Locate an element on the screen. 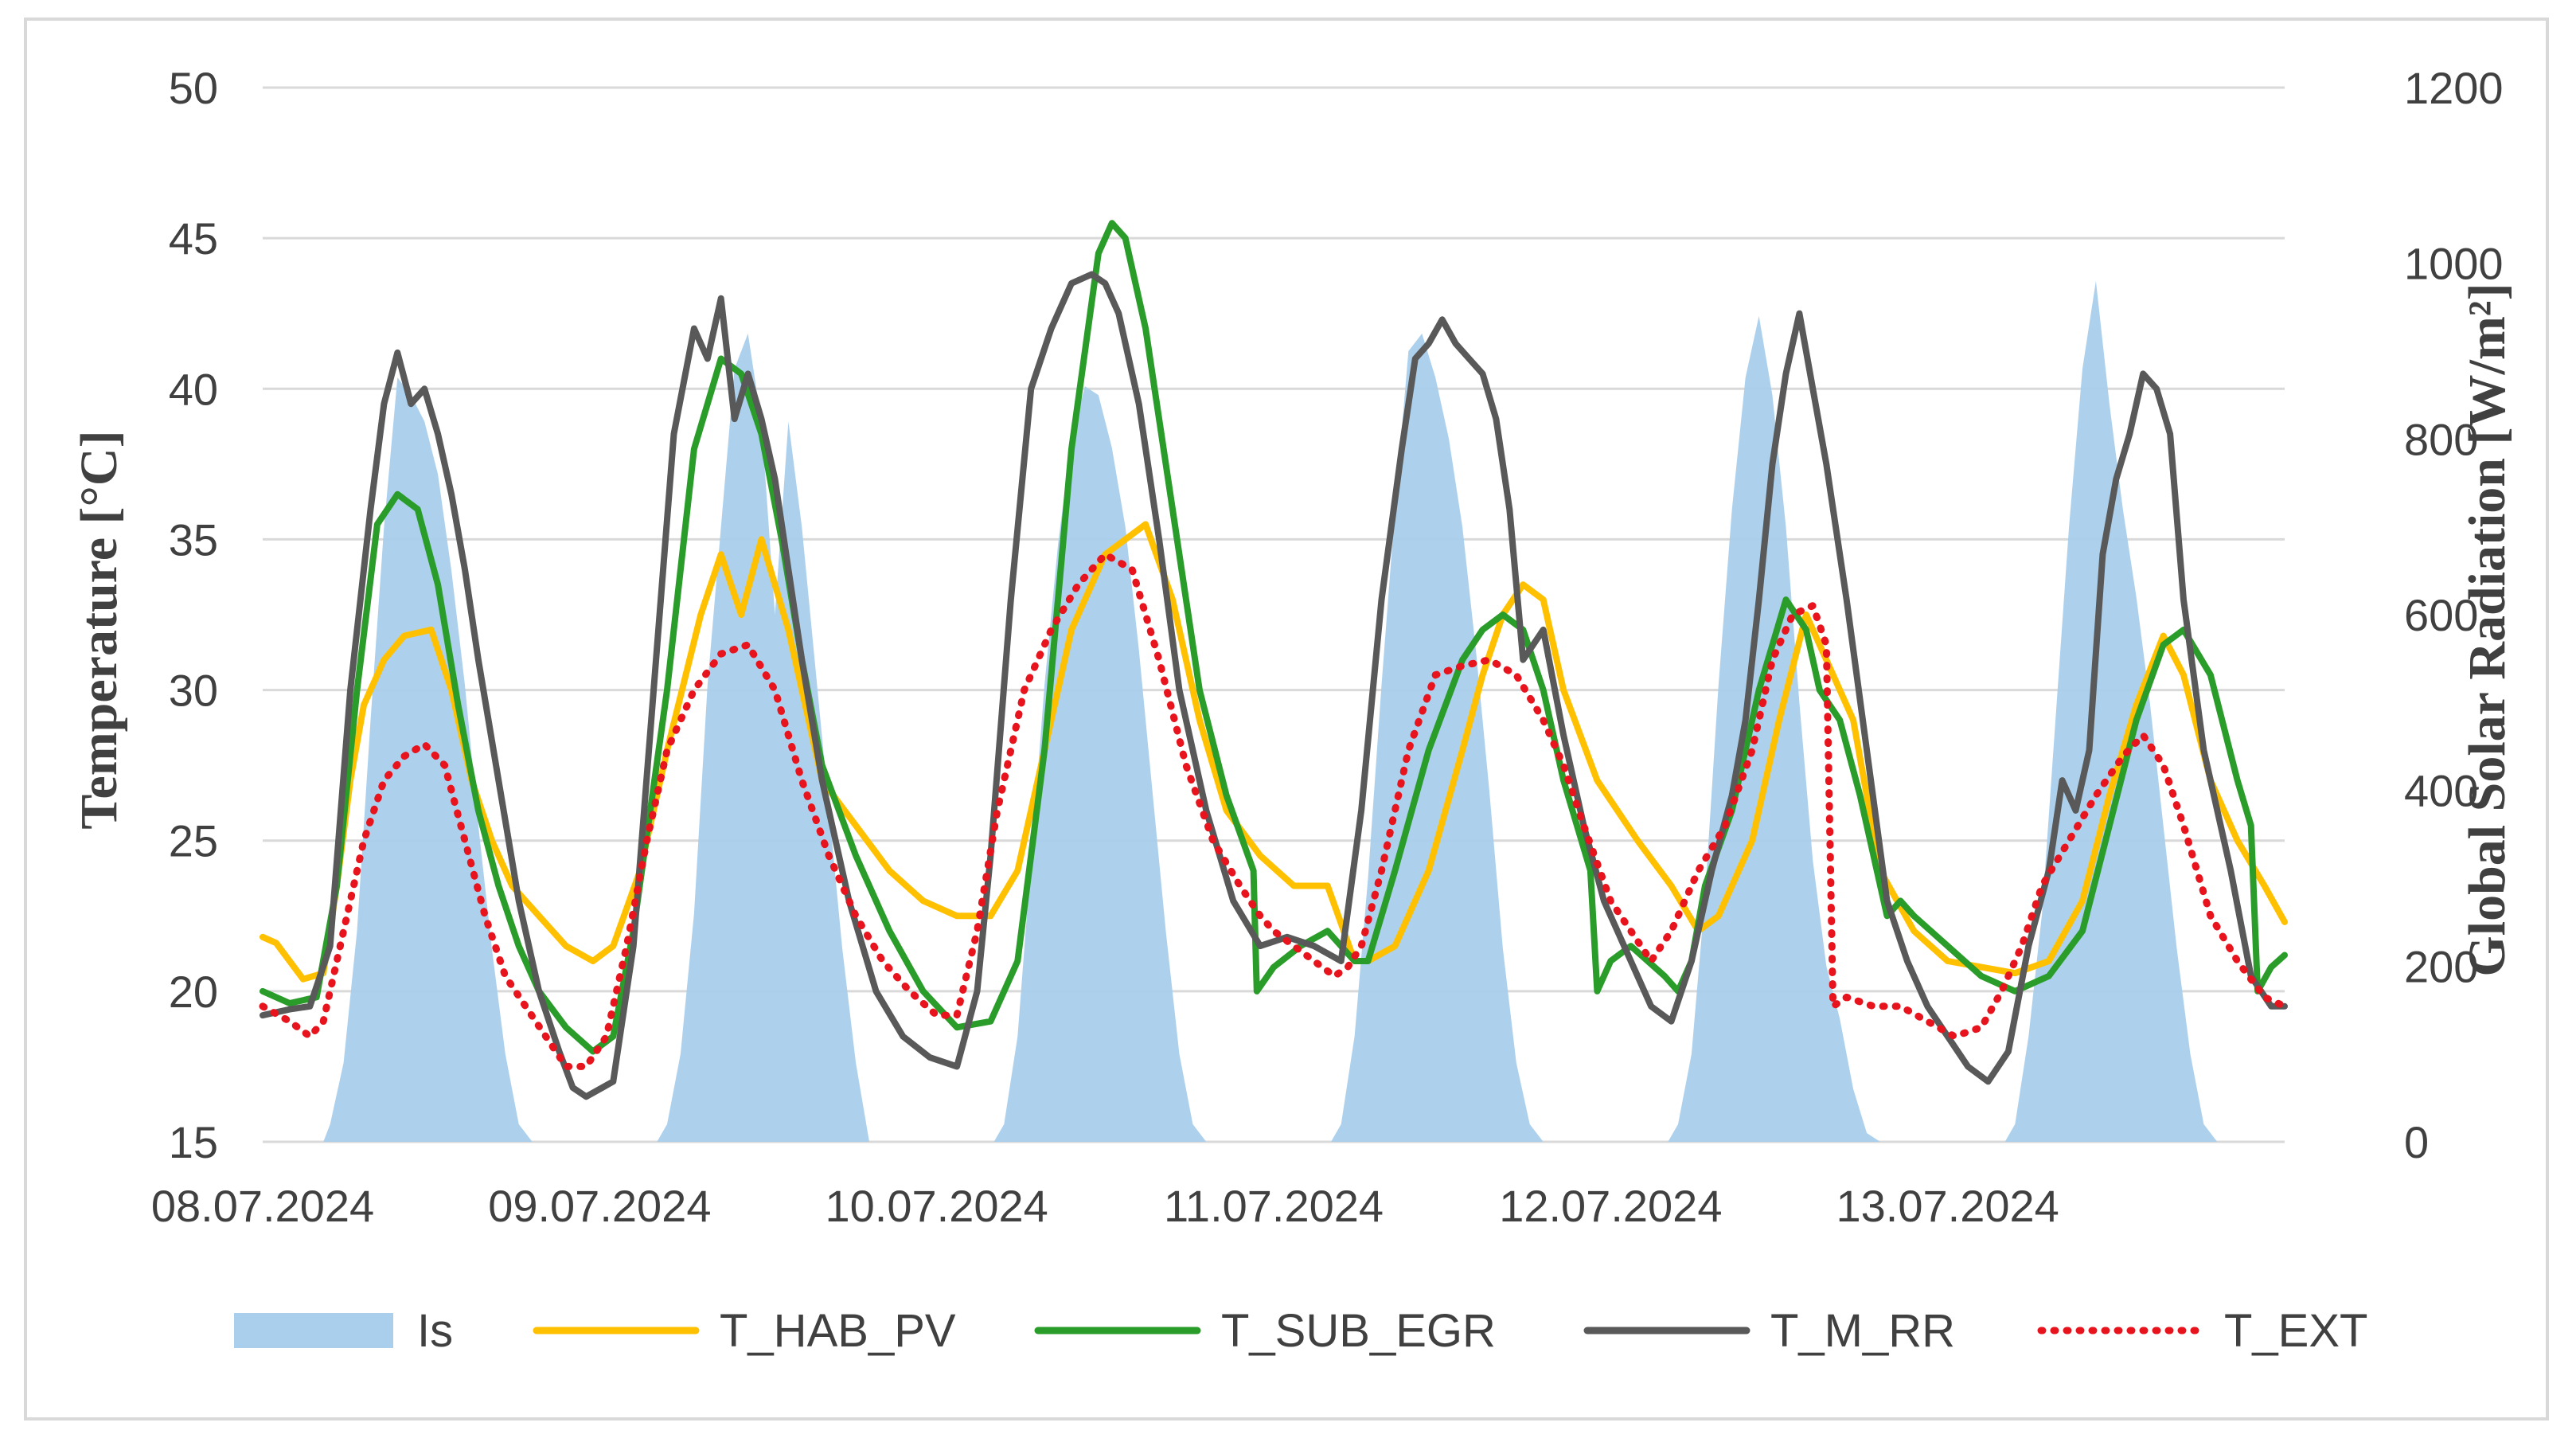 Image resolution: width=2576 pixels, height=1442 pixels. x-tick-label: 10.07.2024 is located at coordinates (936, 1206).